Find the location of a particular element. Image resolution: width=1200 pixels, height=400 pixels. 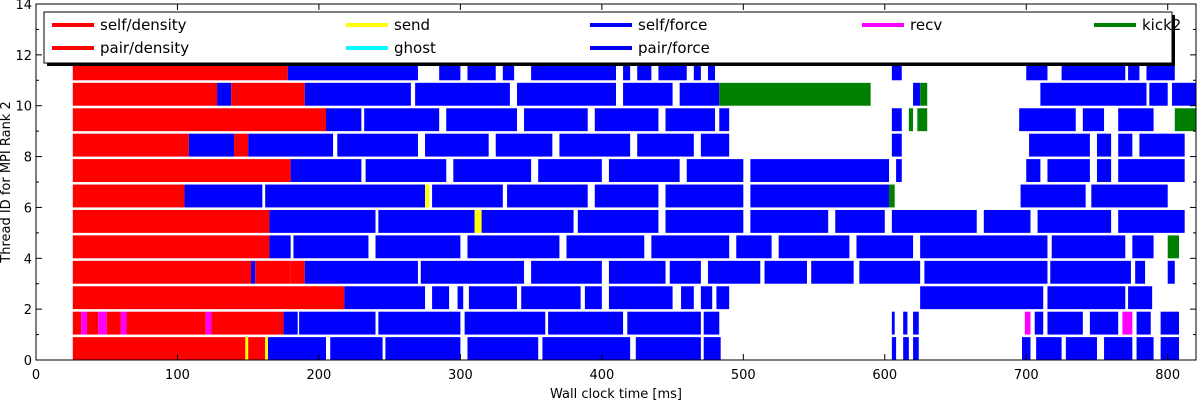

y-tick-label: 4 is located at coordinates (28, 259).